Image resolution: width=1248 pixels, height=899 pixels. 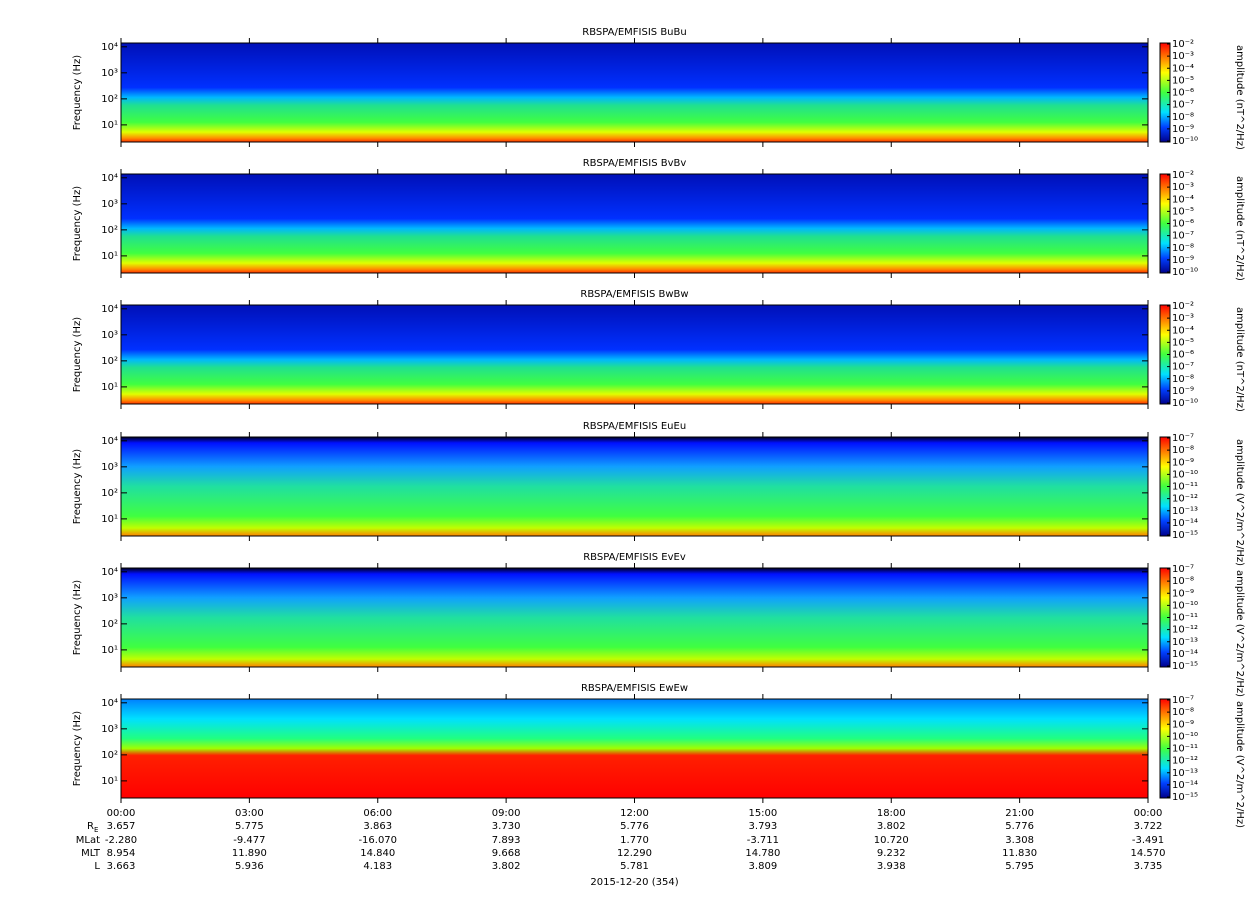 I want to click on ephemeris-label-sub: E, so click(x=96, y=830).